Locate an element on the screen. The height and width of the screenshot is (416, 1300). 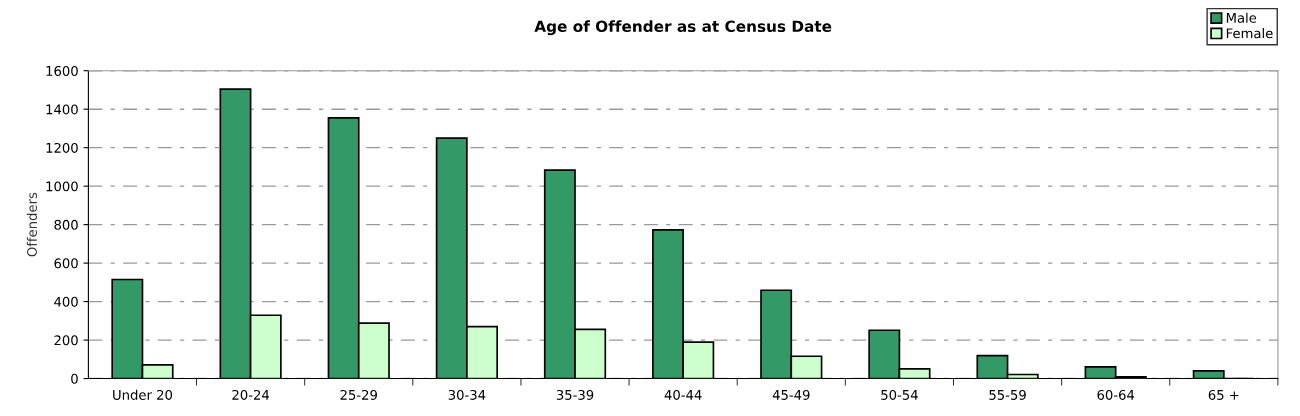
y-tick-label: 600 is located at coordinates (66, 263).